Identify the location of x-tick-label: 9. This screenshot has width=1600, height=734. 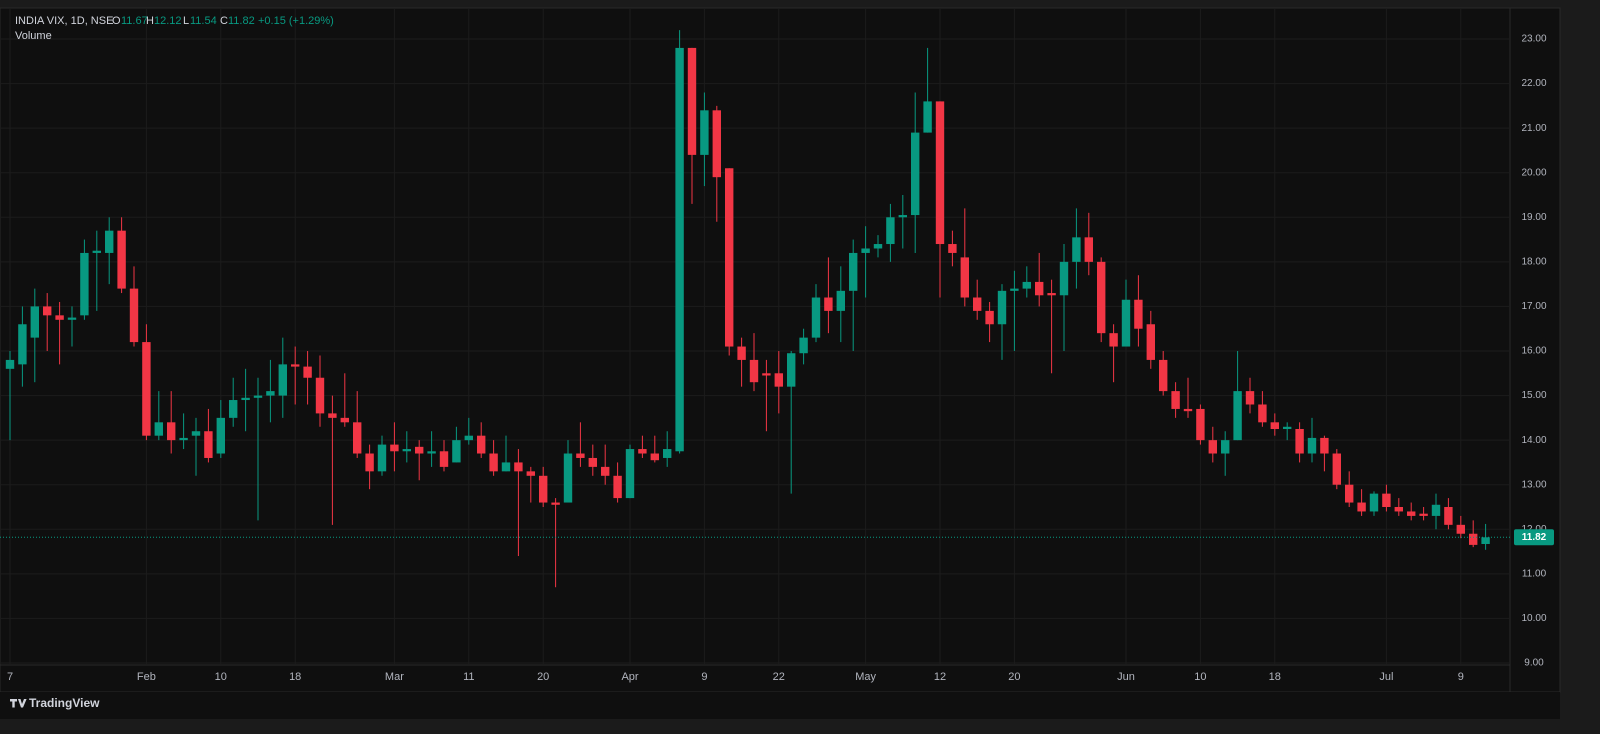
(704, 677).